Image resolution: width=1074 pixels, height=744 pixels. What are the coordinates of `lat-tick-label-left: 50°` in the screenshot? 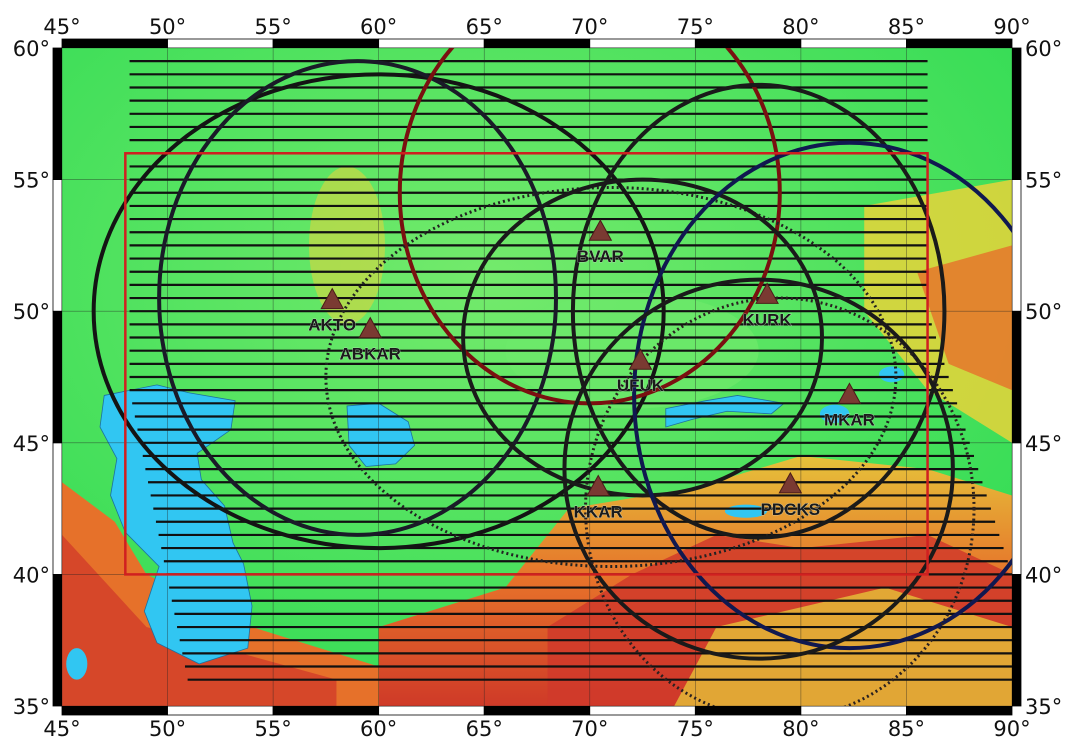 It's located at (31, 312).